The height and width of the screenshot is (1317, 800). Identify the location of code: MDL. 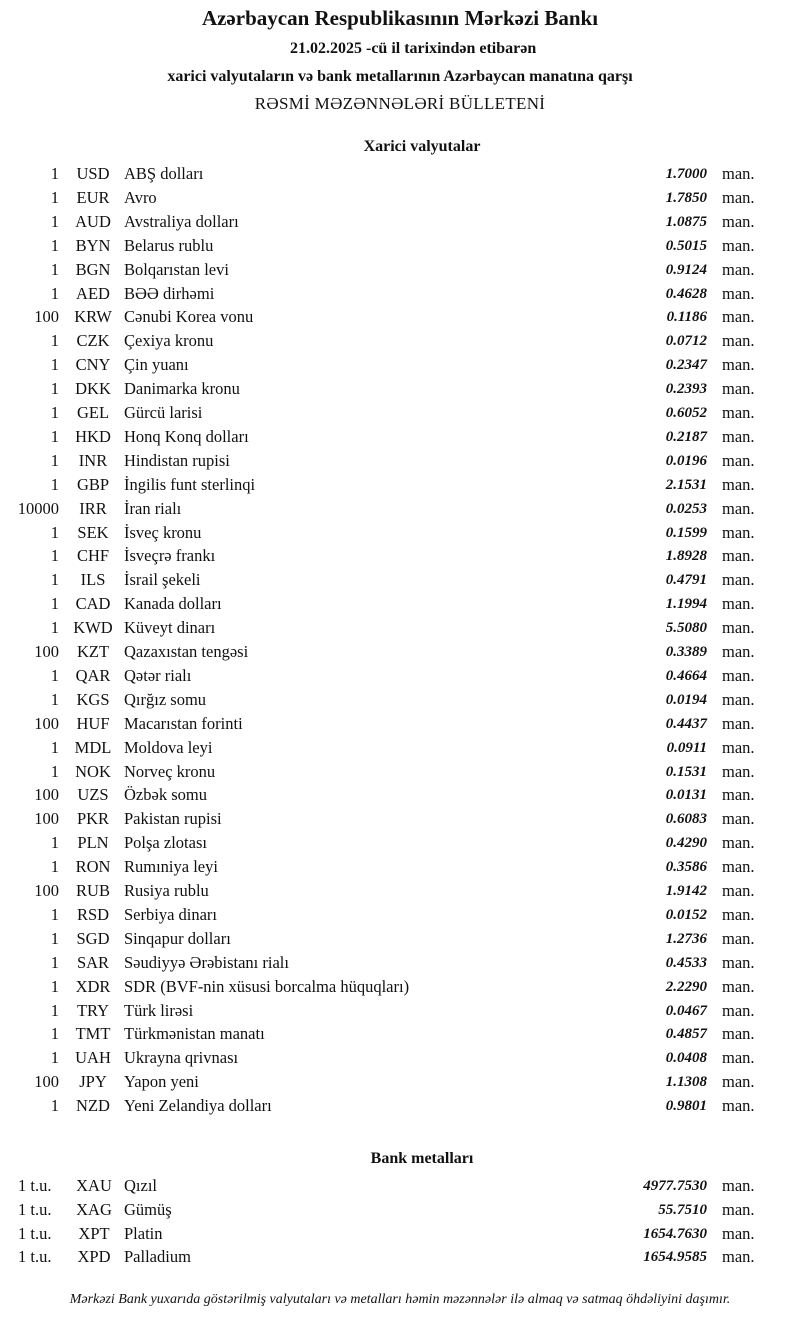
(93, 747).